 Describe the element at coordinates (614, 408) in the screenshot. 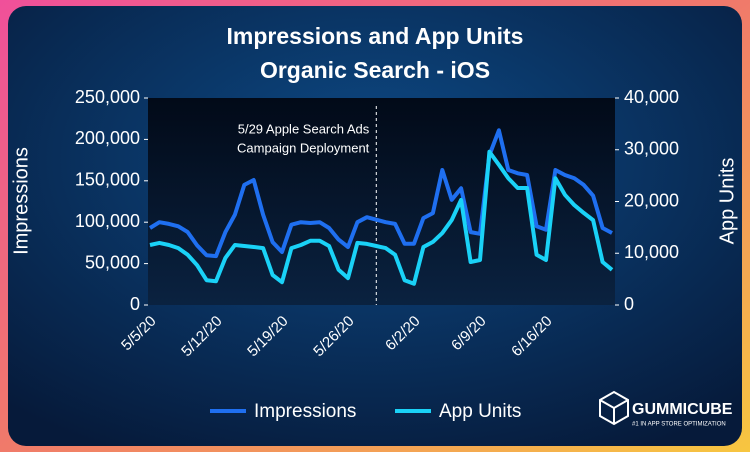

I see `logo-icon` at that location.